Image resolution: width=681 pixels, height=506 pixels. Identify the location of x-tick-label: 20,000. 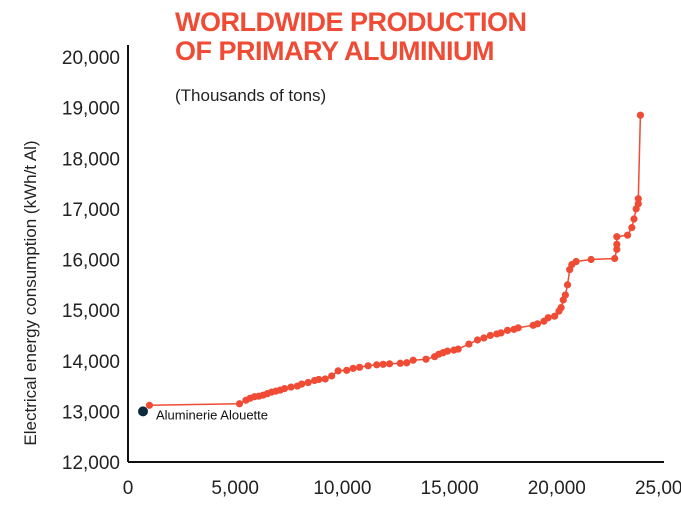
(557, 488).